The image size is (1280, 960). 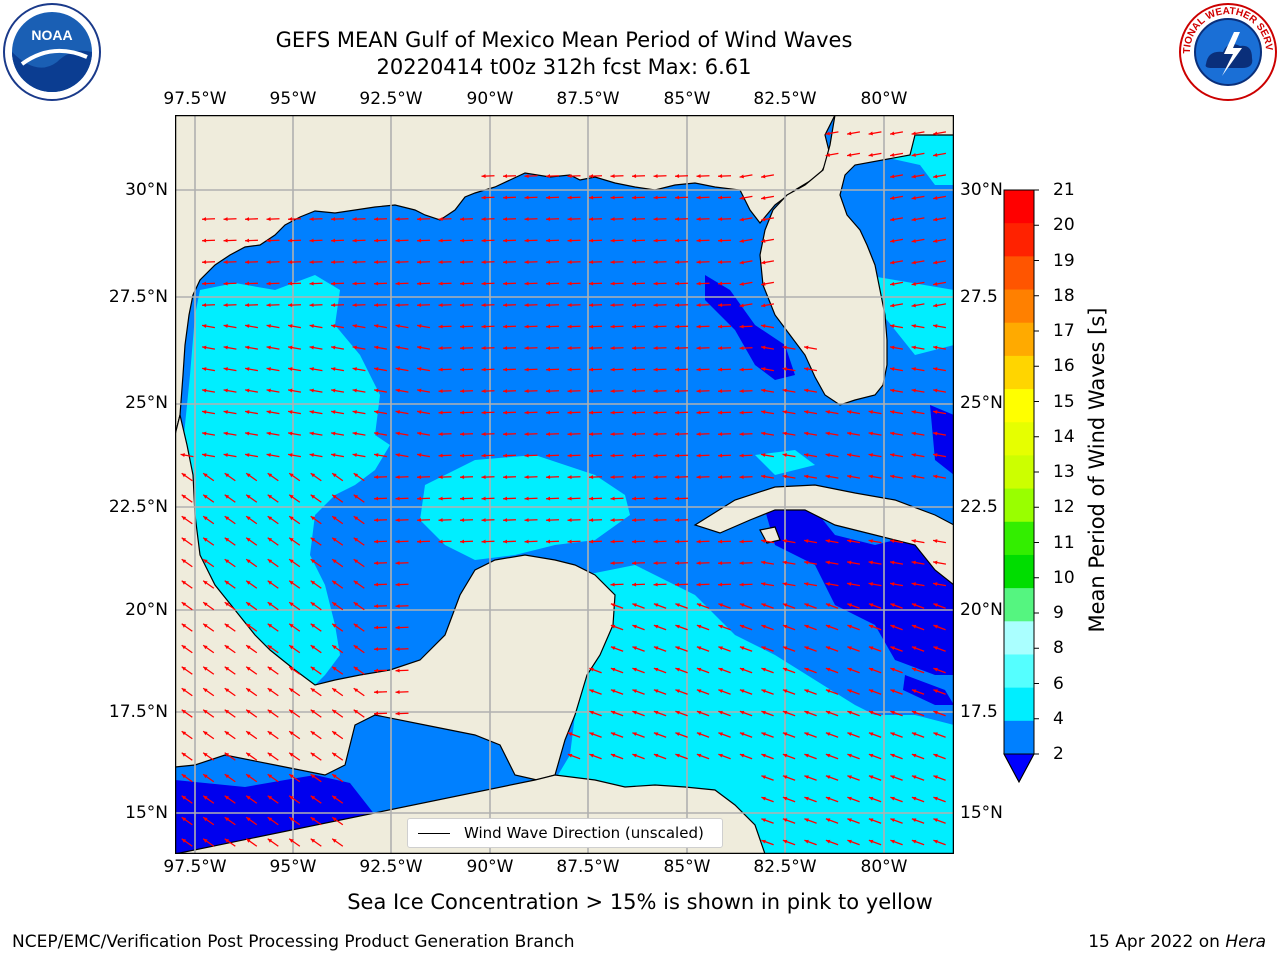 I want to click on legend-label: Wind Wave Direction (unscaled), so click(x=584, y=833).